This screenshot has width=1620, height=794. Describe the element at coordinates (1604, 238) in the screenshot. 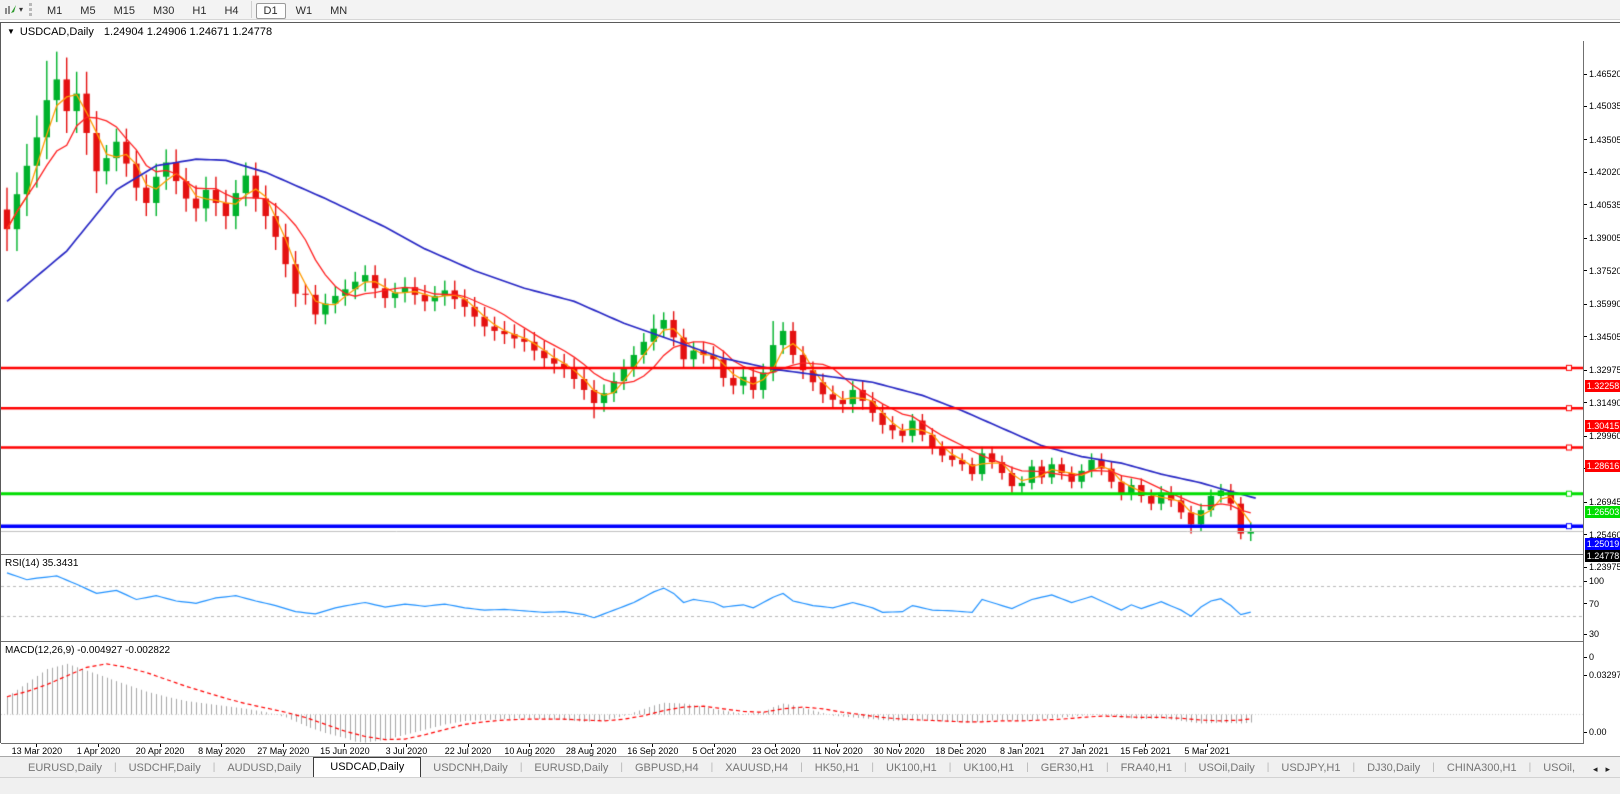

I see `axis-price-label: 1.39005` at that location.